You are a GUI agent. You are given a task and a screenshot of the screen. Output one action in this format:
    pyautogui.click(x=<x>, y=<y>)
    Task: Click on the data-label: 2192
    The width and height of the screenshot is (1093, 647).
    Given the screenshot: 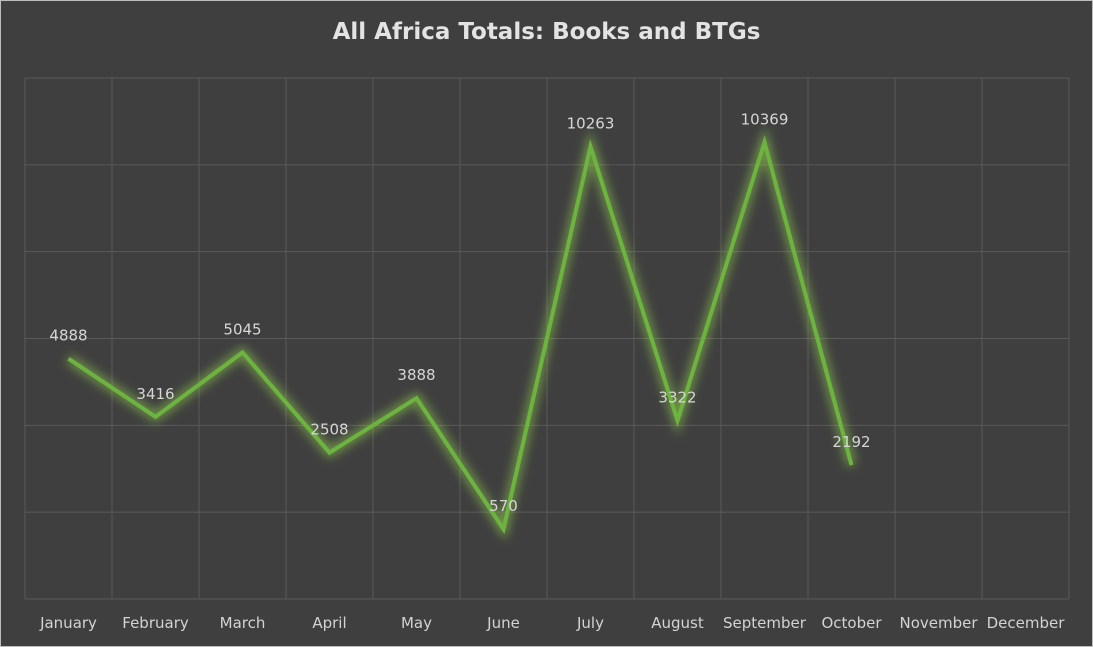 What is the action you would take?
    pyautogui.click(x=851, y=442)
    